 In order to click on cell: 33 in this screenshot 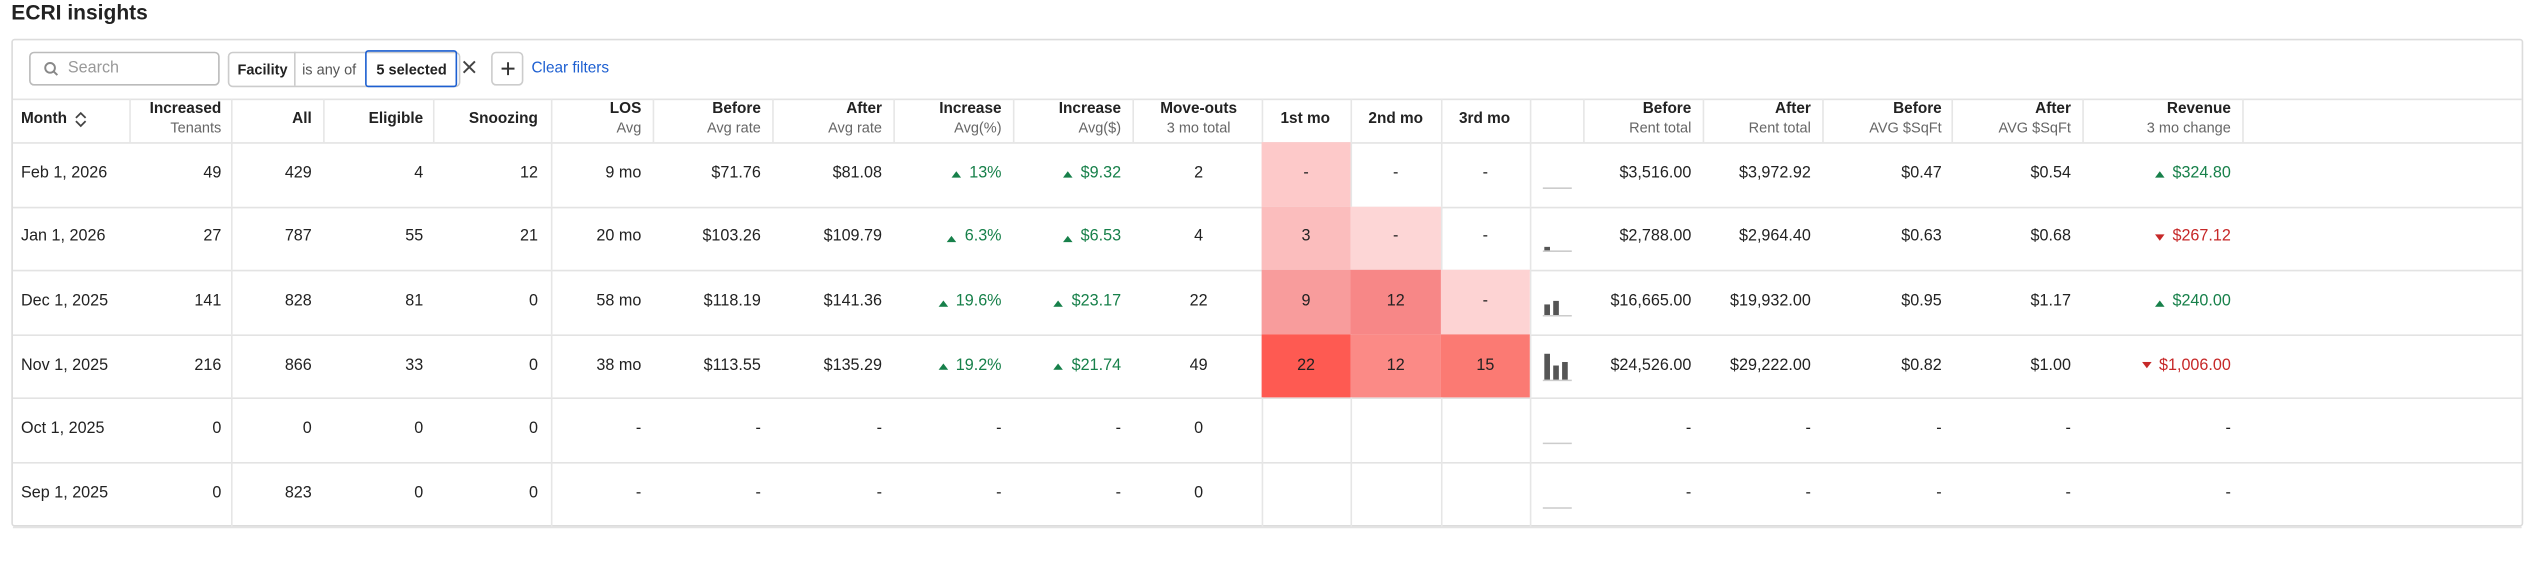, I will do `click(414, 365)`.